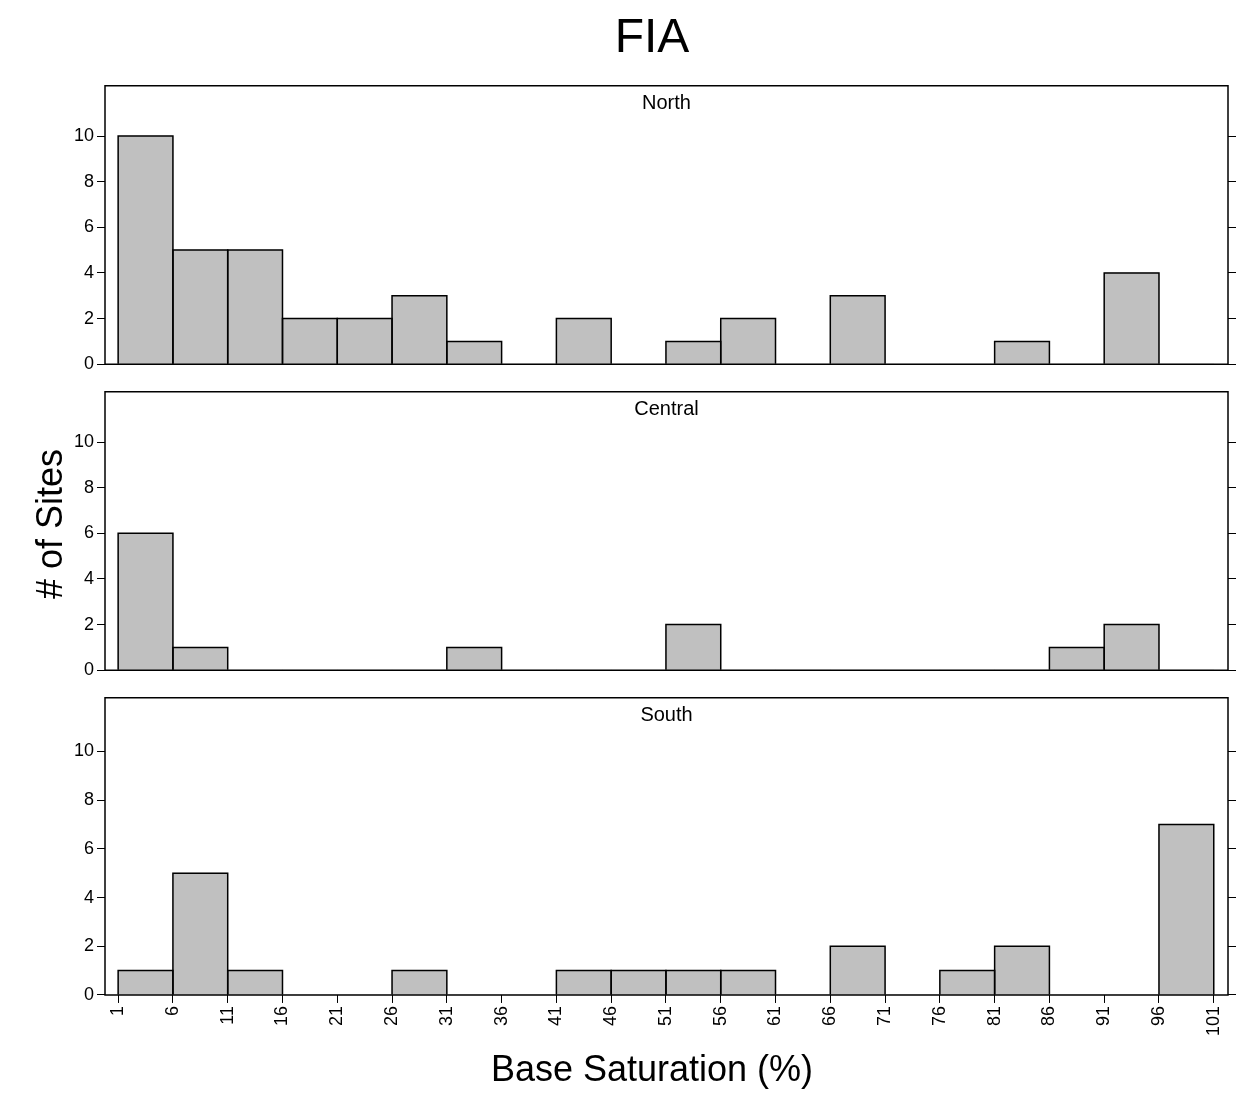 The width and height of the screenshot is (1244, 1093). What do you see at coordinates (652, 36) in the screenshot?
I see `chart-title: FIA` at bounding box center [652, 36].